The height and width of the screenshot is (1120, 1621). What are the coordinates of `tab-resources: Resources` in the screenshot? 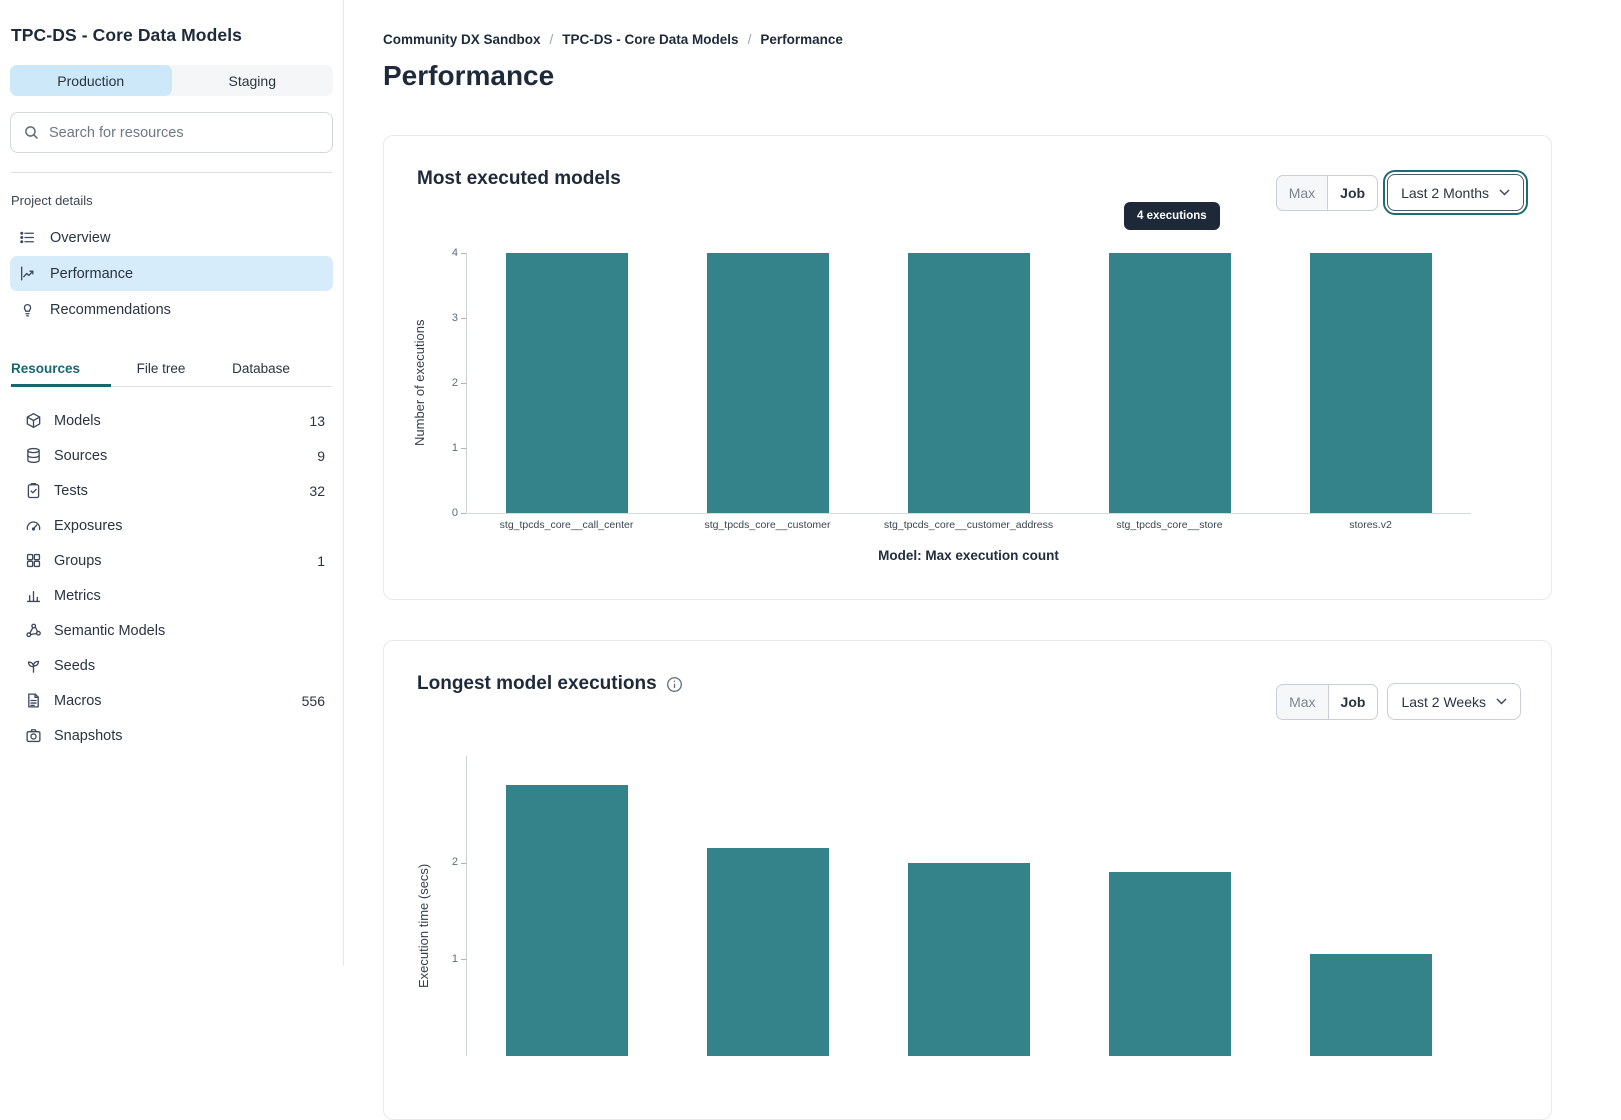 It's located at (61, 370).